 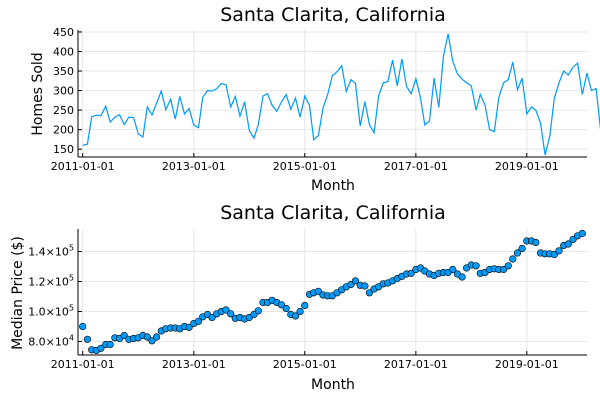 I want to click on y-tick-label: 200, so click(x=63, y=130).